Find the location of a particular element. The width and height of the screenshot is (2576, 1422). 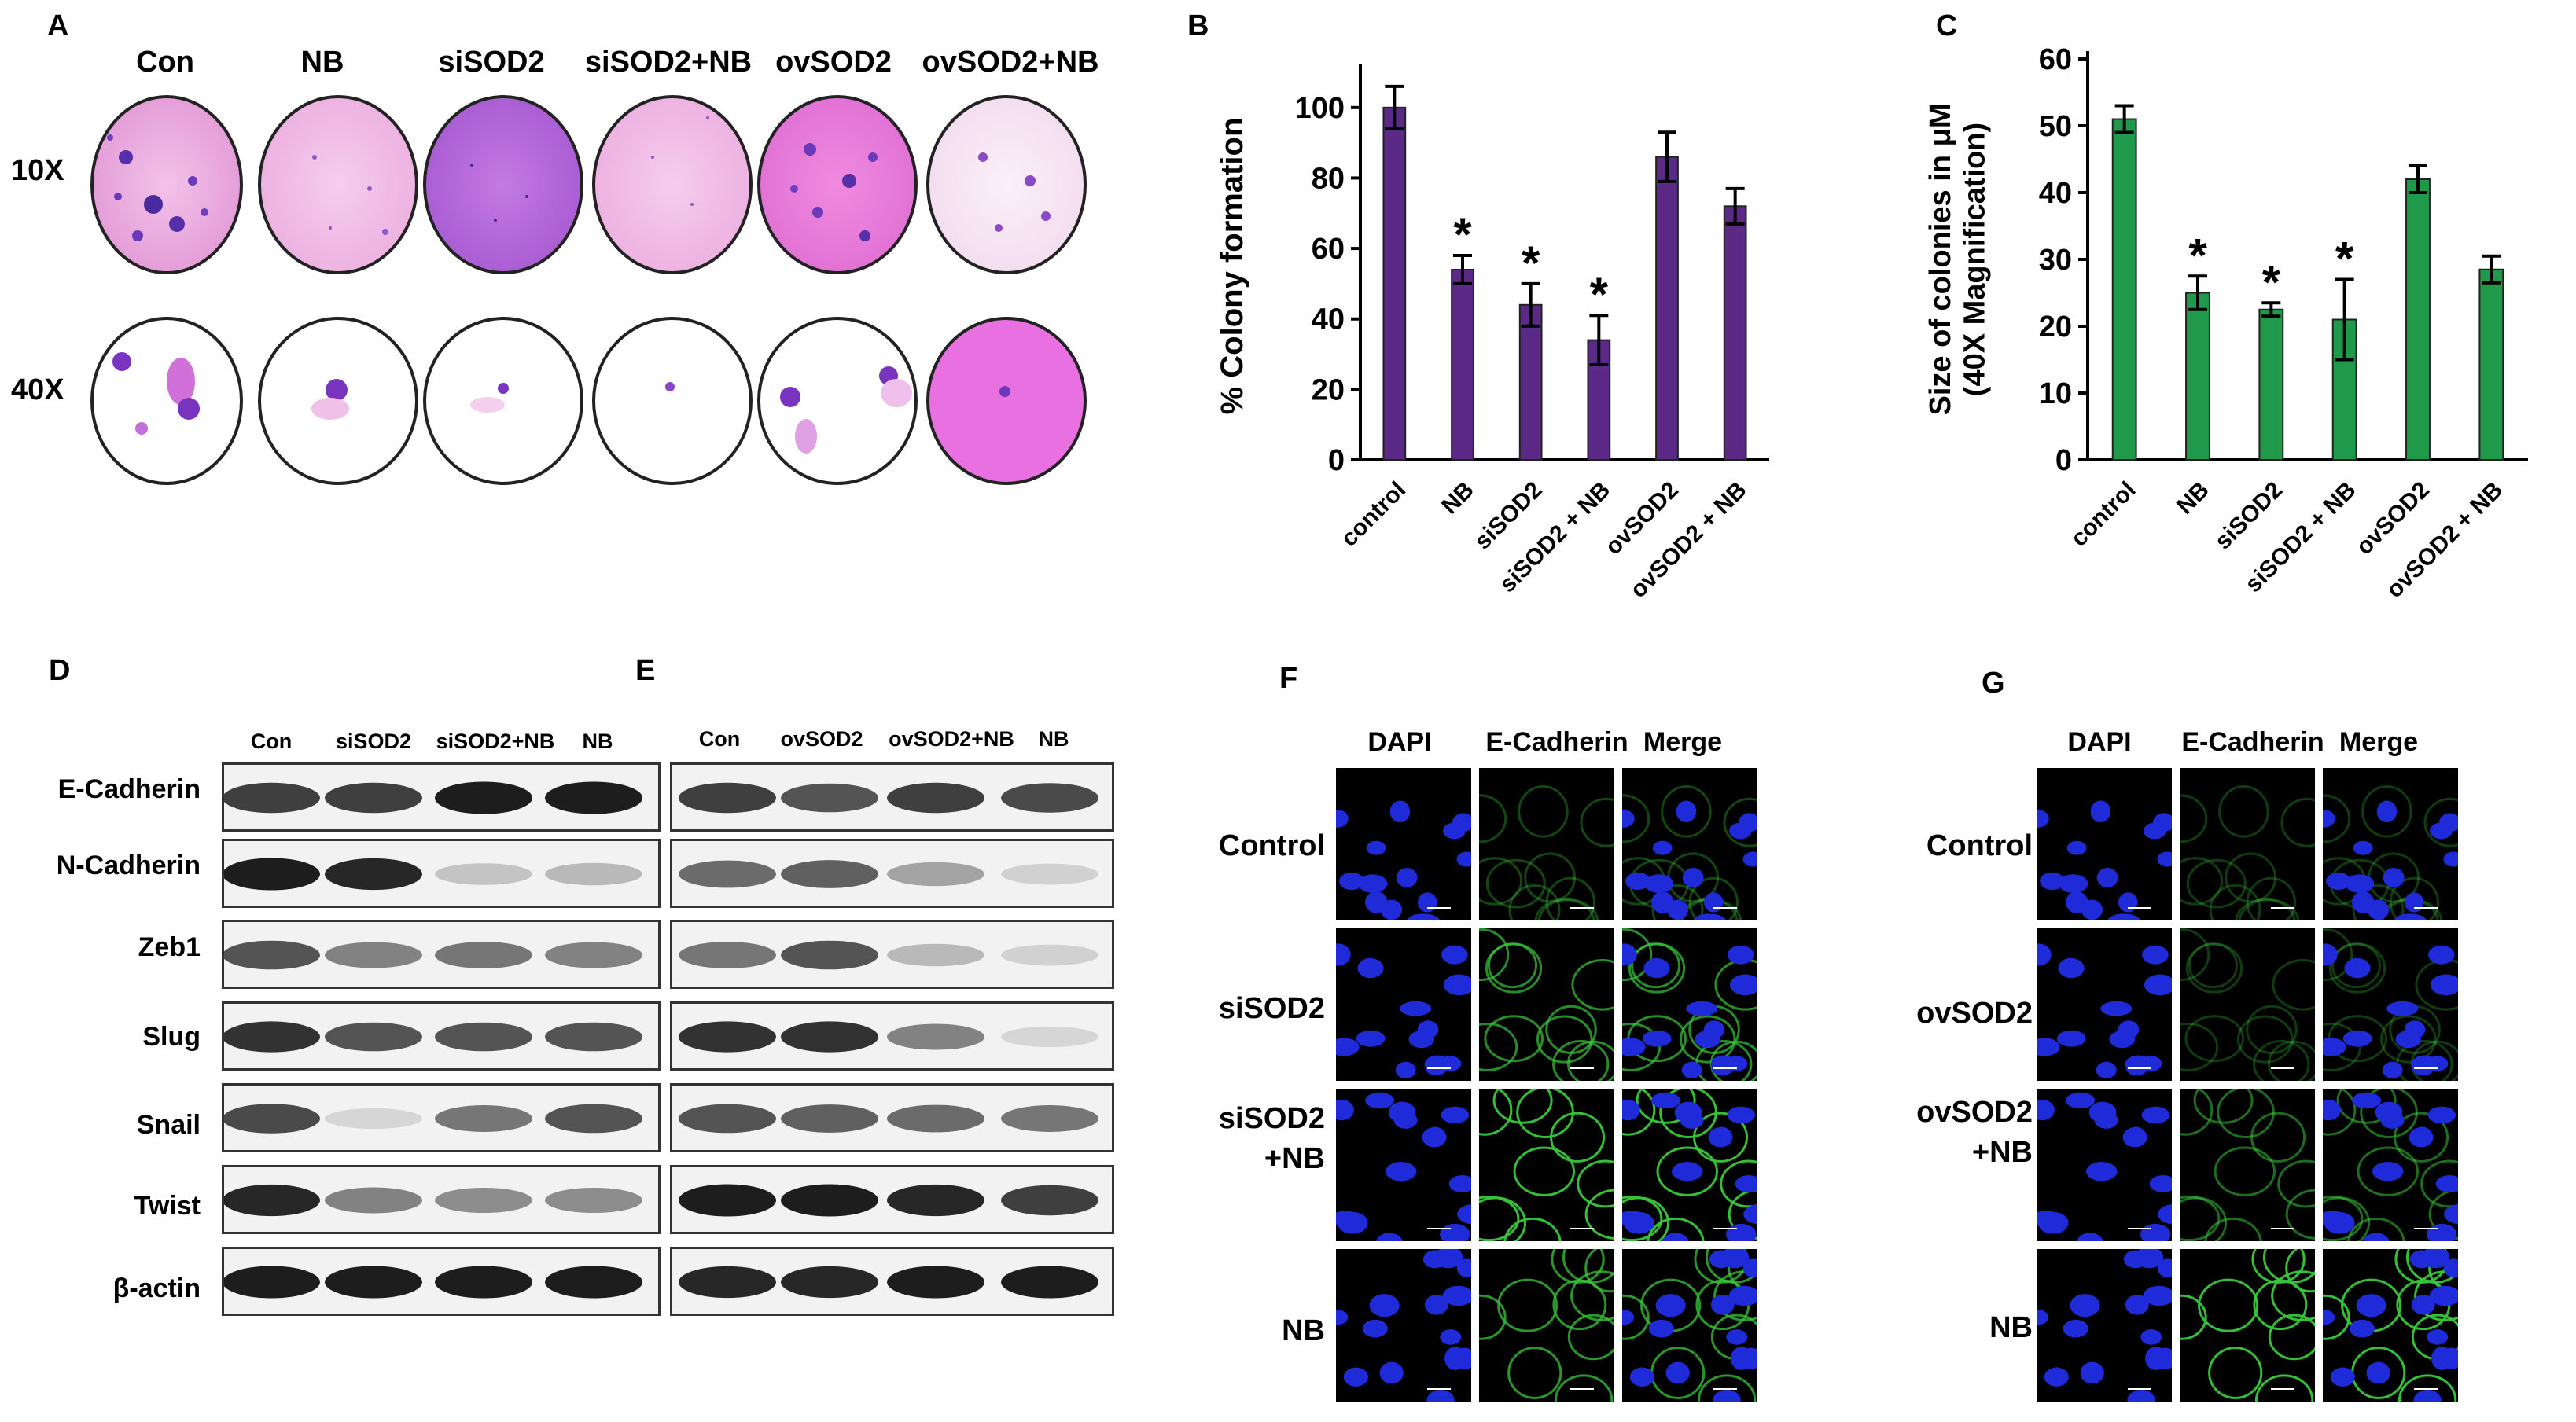

if-f-cell-r1-c2 is located at coordinates (1690, 1004).